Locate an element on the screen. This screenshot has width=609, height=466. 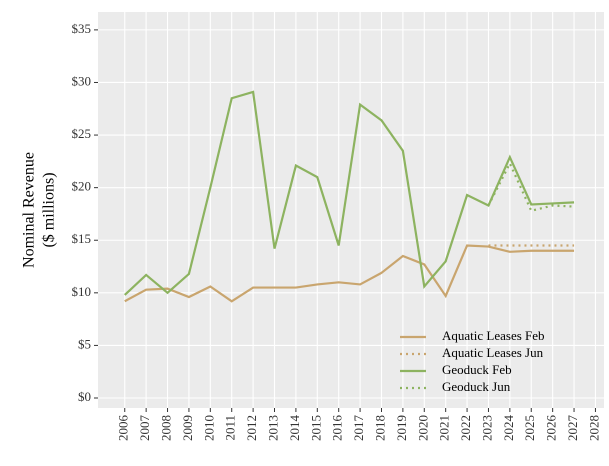
x-tick-label: 2014 is located at coordinates (294, 428).